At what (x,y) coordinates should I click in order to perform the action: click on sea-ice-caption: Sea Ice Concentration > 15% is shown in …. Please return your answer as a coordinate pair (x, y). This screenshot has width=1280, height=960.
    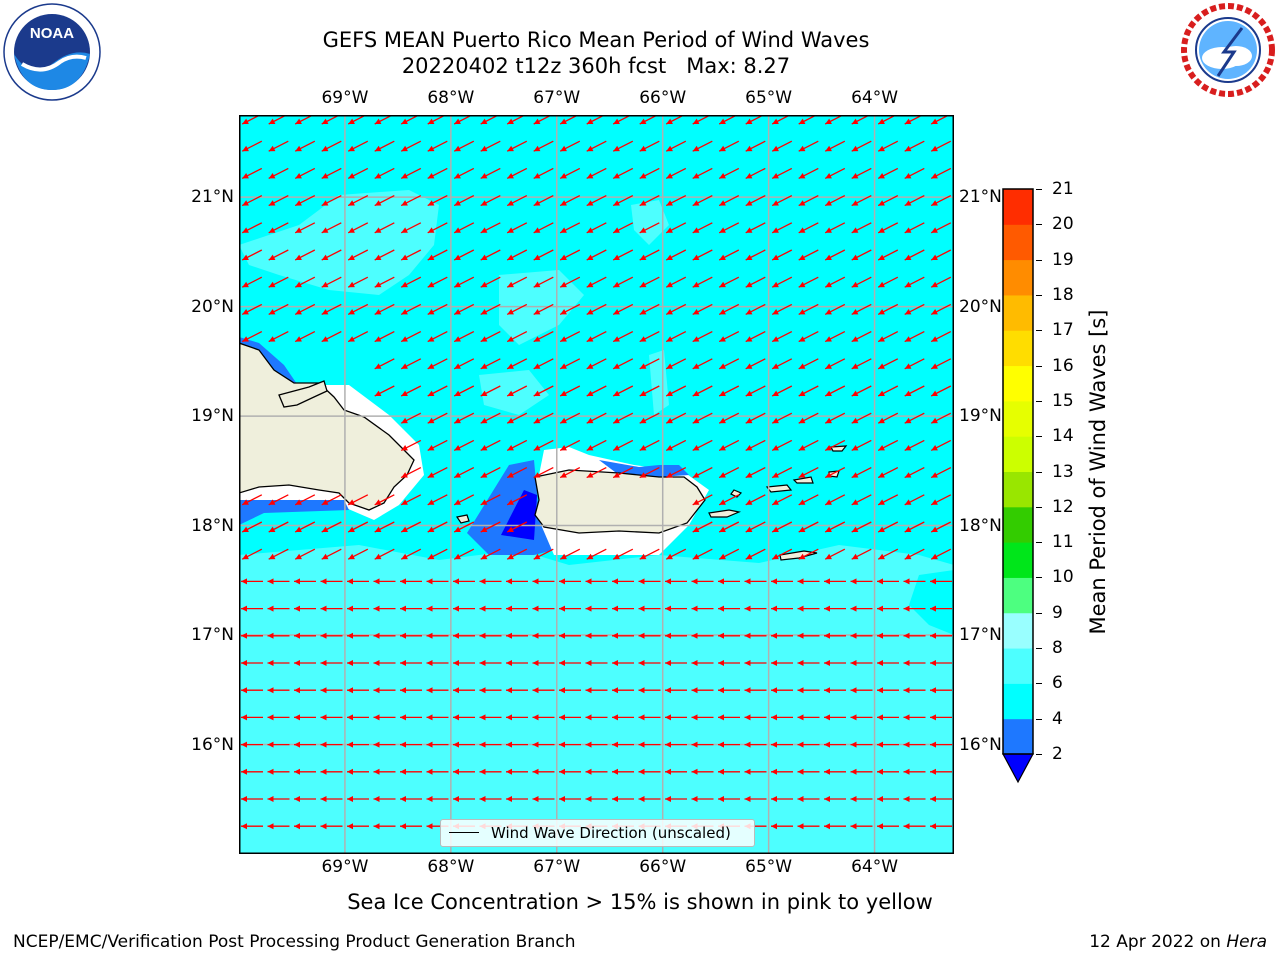
    Looking at the image, I should click on (640, 902).